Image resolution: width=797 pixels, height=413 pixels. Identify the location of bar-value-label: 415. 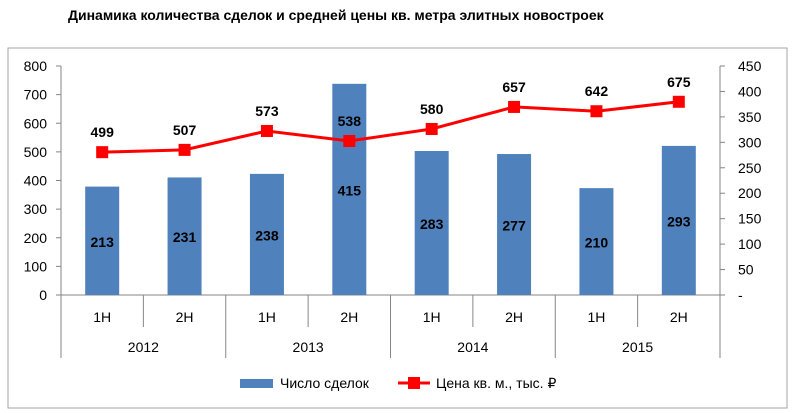
(350, 190).